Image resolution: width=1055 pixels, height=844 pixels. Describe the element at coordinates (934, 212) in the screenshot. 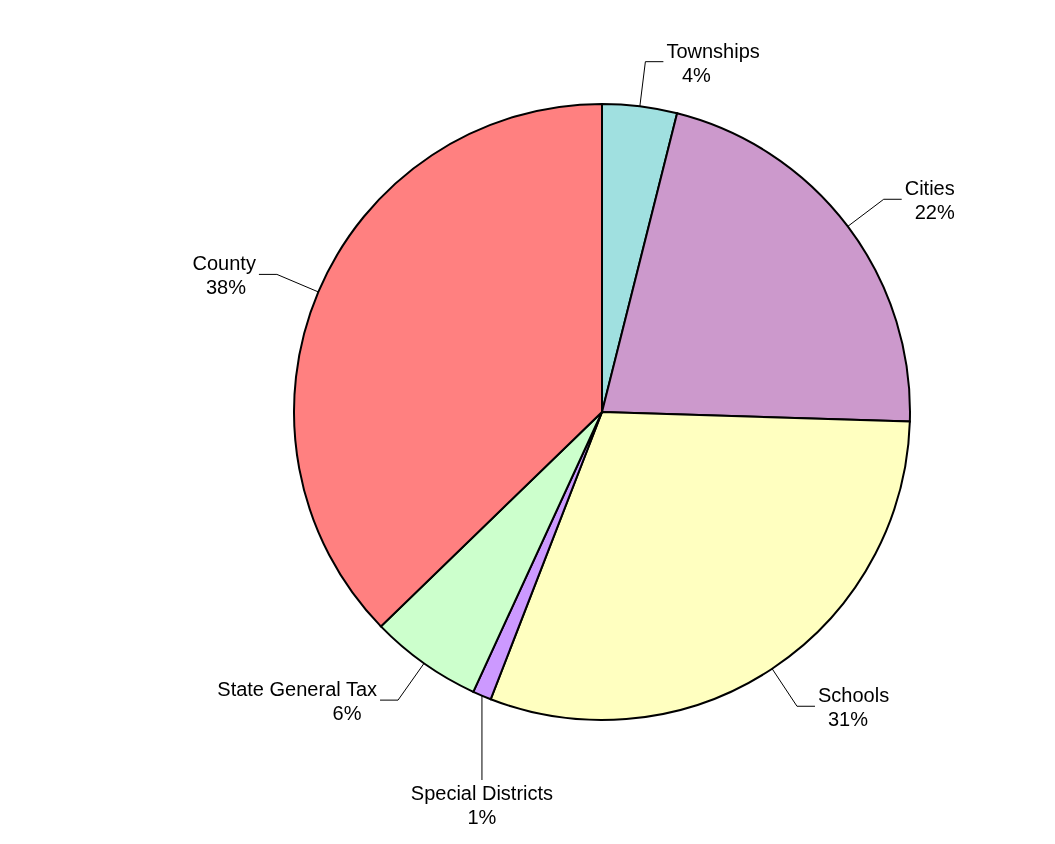

I see `data-label: 22%` at that location.